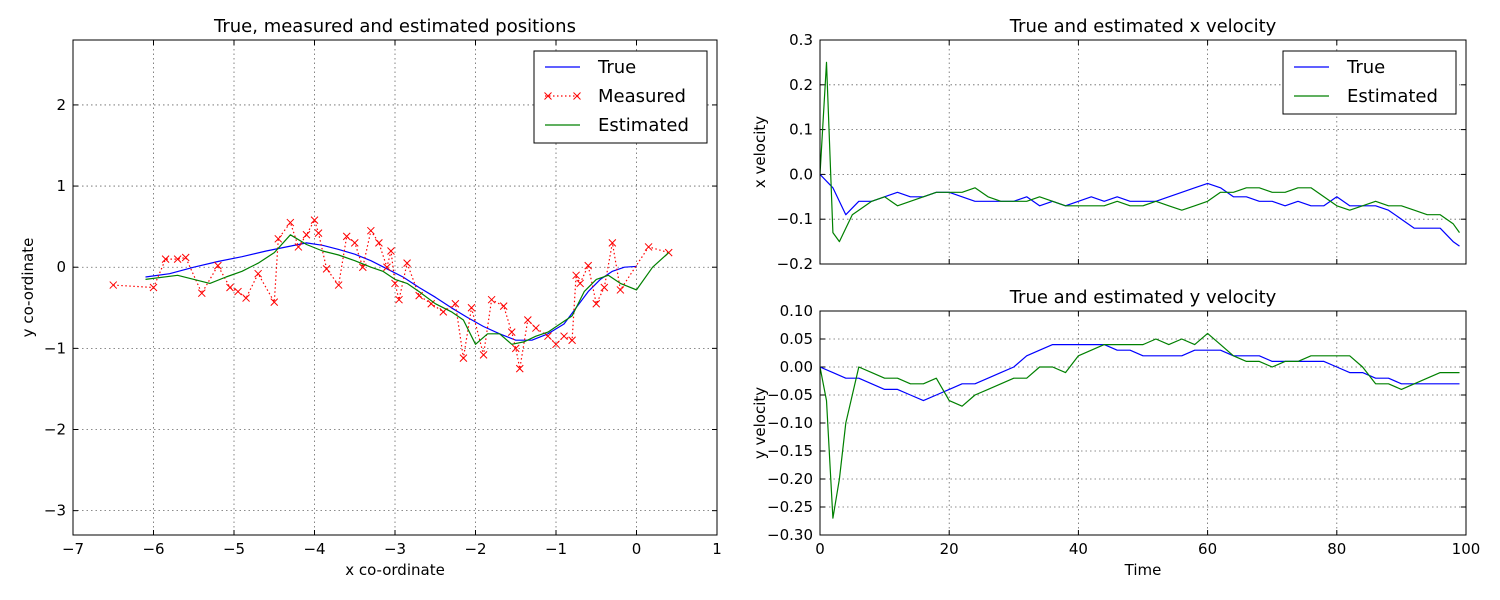 This screenshot has width=1500, height=600. What do you see at coordinates (801, 130) in the screenshot?
I see `y-tick-label: 0.1` at bounding box center [801, 130].